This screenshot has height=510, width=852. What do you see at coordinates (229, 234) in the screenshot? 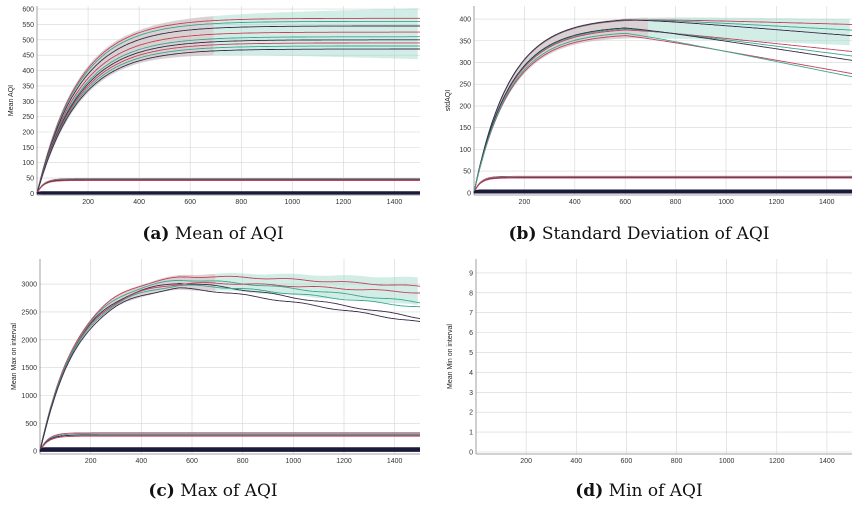
I see `caption-a-text: Mean of AQI` at bounding box center [229, 234].